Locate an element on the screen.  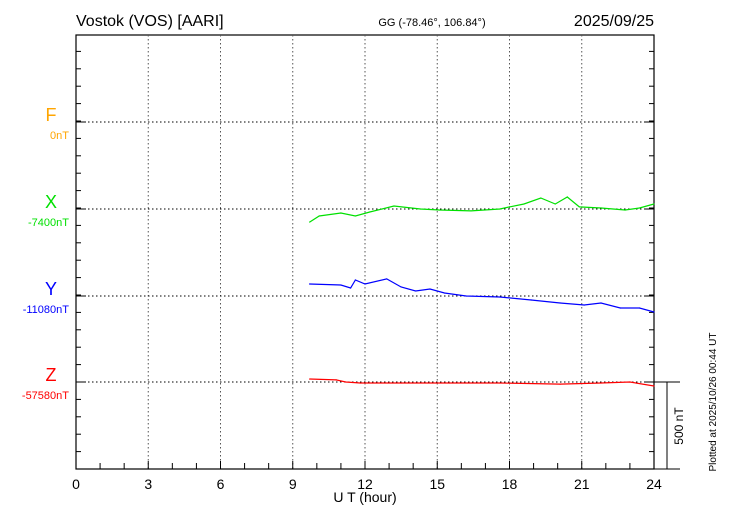
chart-date: 2025/09/25 is located at coordinates (614, 21).